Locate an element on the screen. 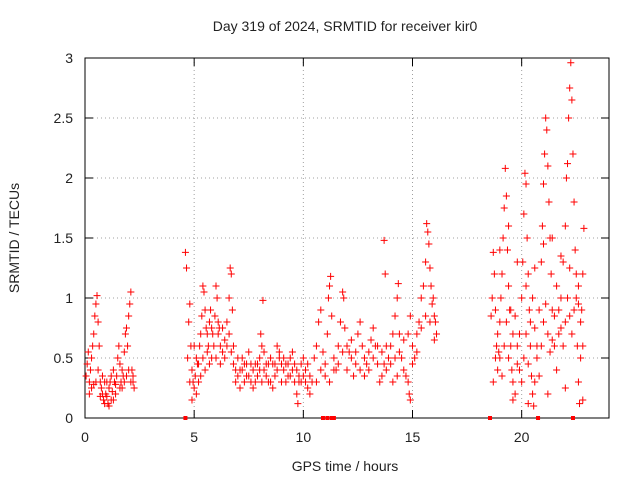 This screenshot has width=640, height=480. x-tick-label: 10 is located at coordinates (304, 437).